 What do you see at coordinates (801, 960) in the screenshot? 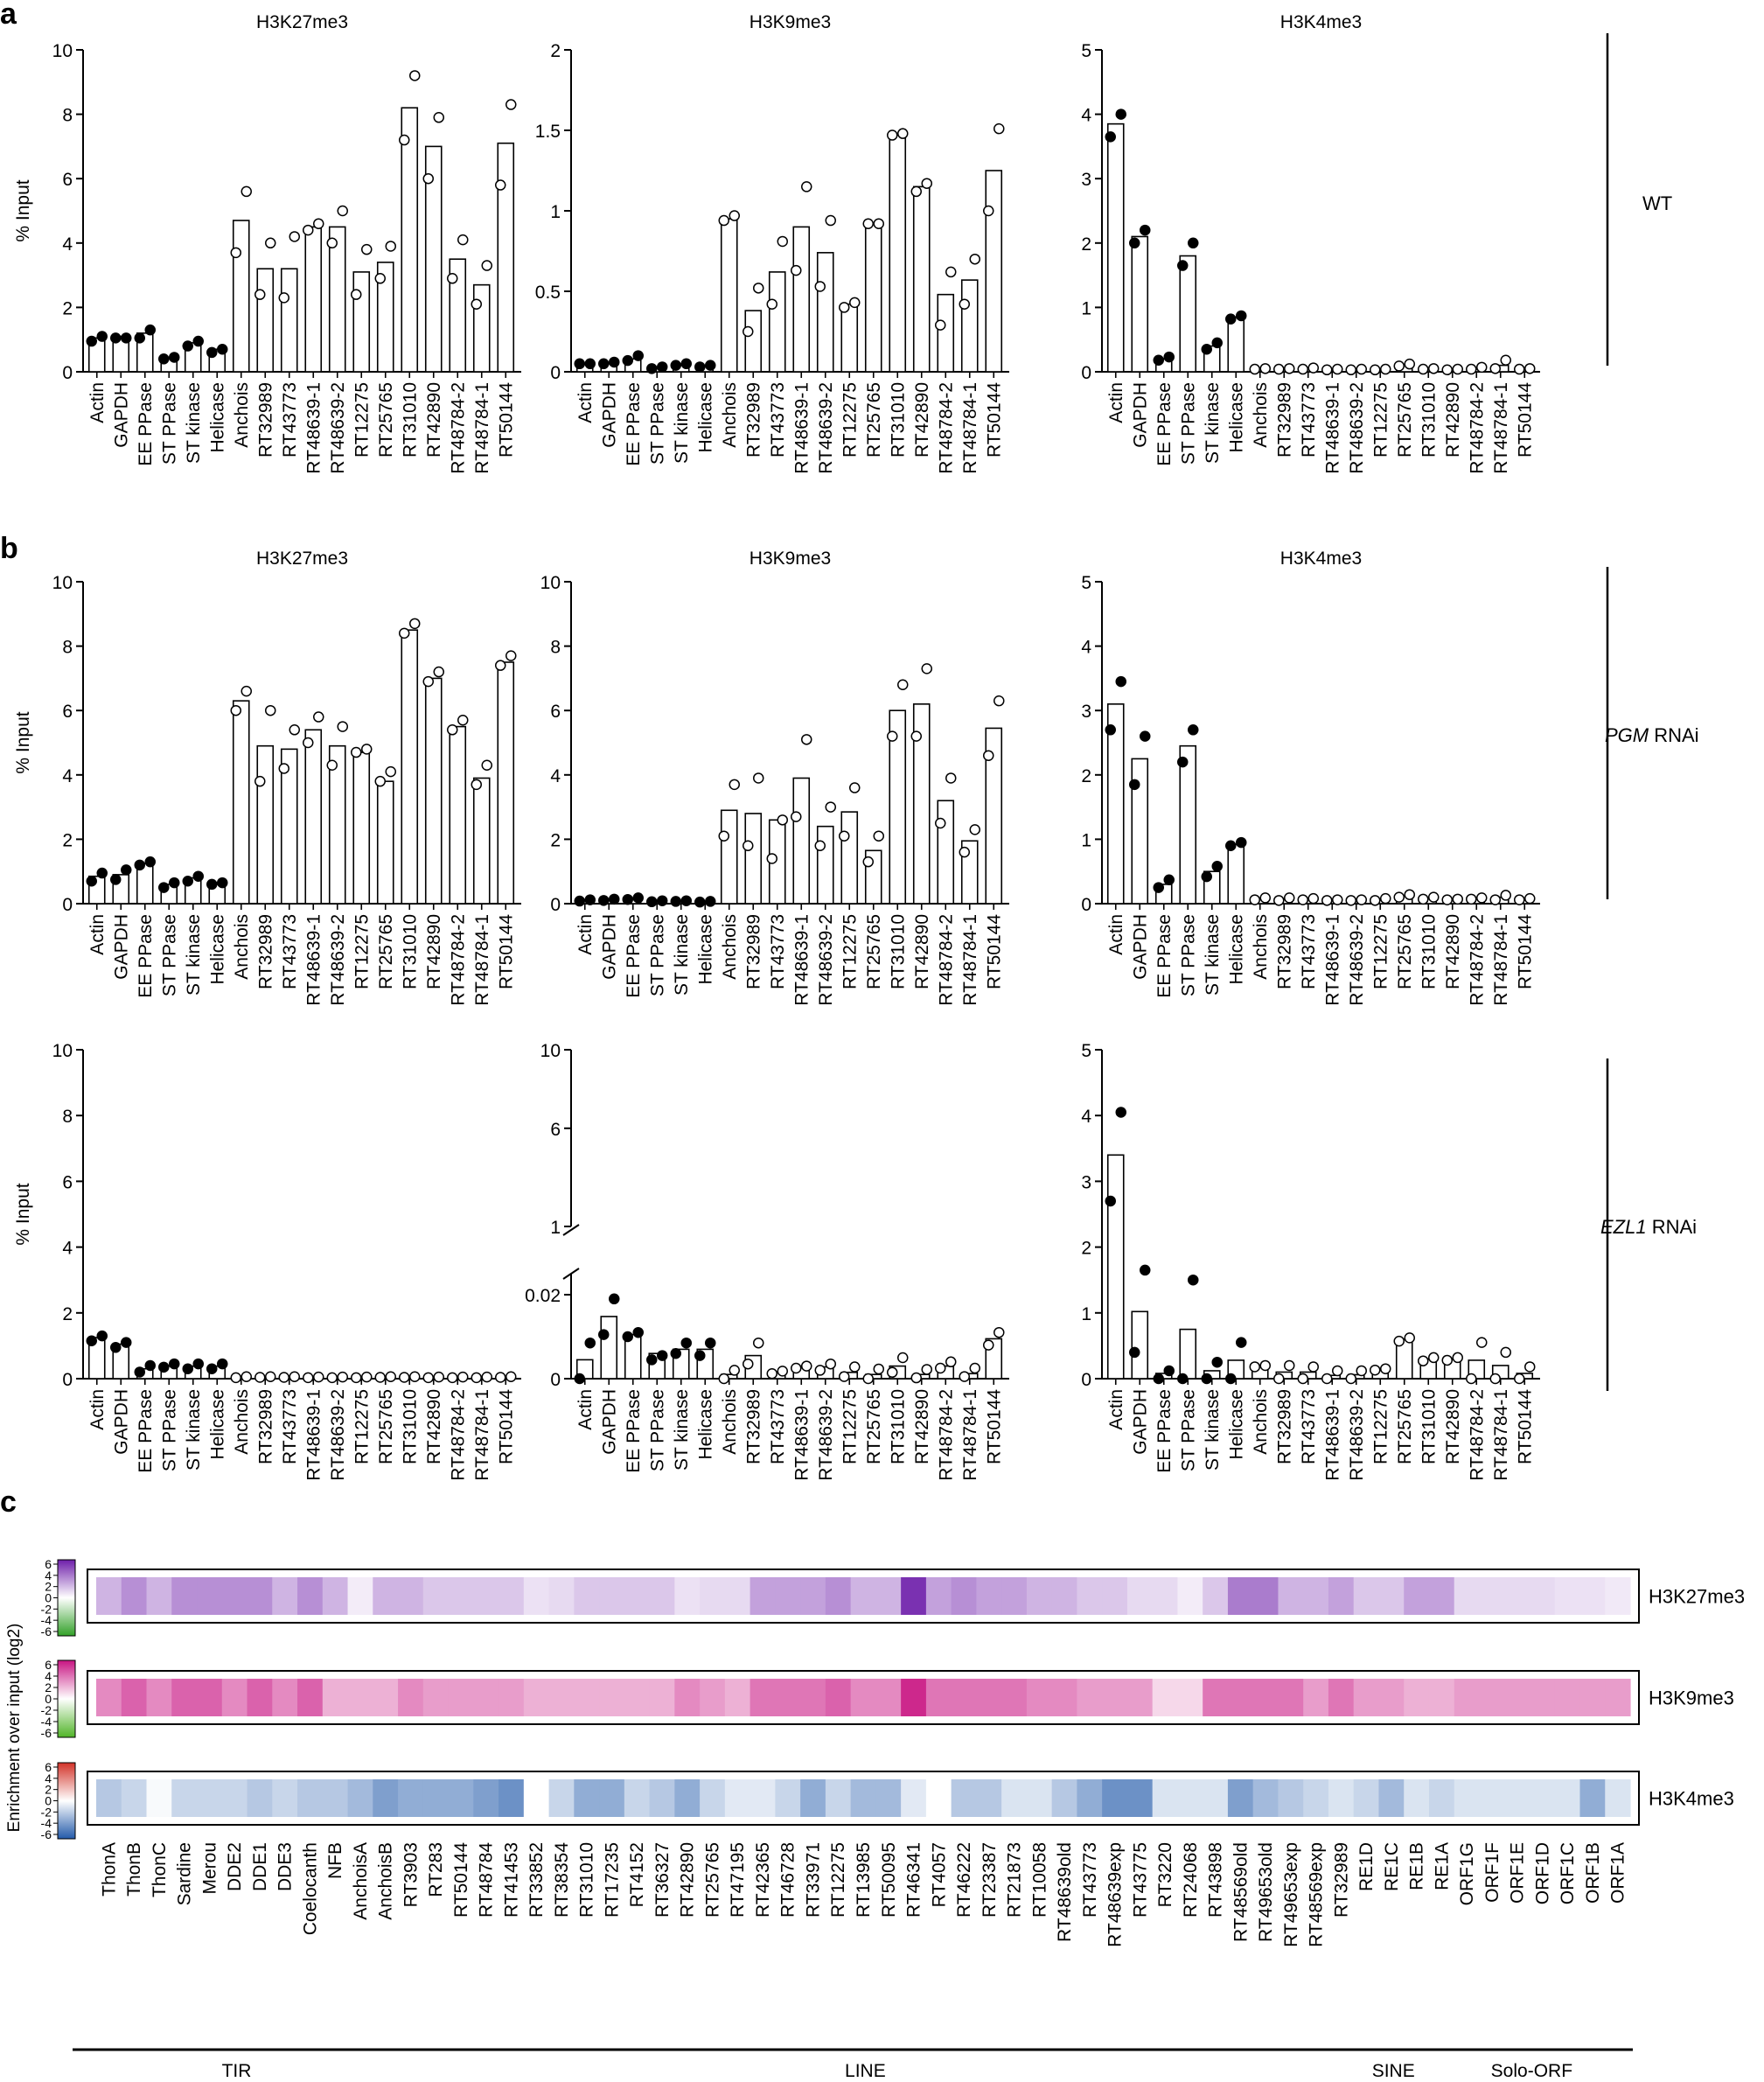
I see `category-label: RT48639-1` at bounding box center [801, 960].